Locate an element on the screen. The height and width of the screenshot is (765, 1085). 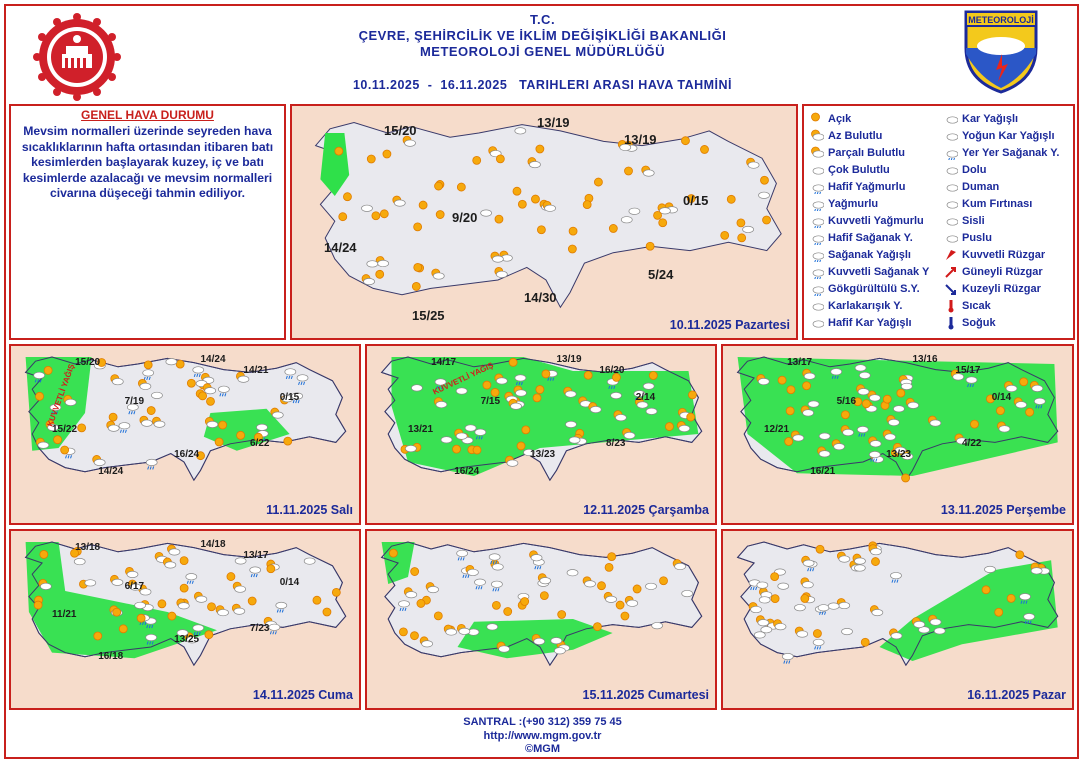
snow-icon is located at coordinates (952, 120).